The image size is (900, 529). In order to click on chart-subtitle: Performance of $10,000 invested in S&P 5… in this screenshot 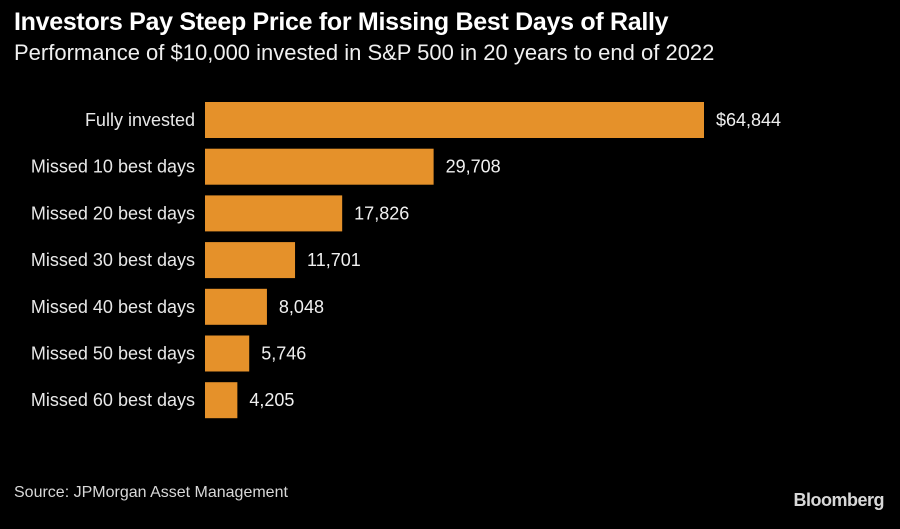, I will do `click(364, 52)`.